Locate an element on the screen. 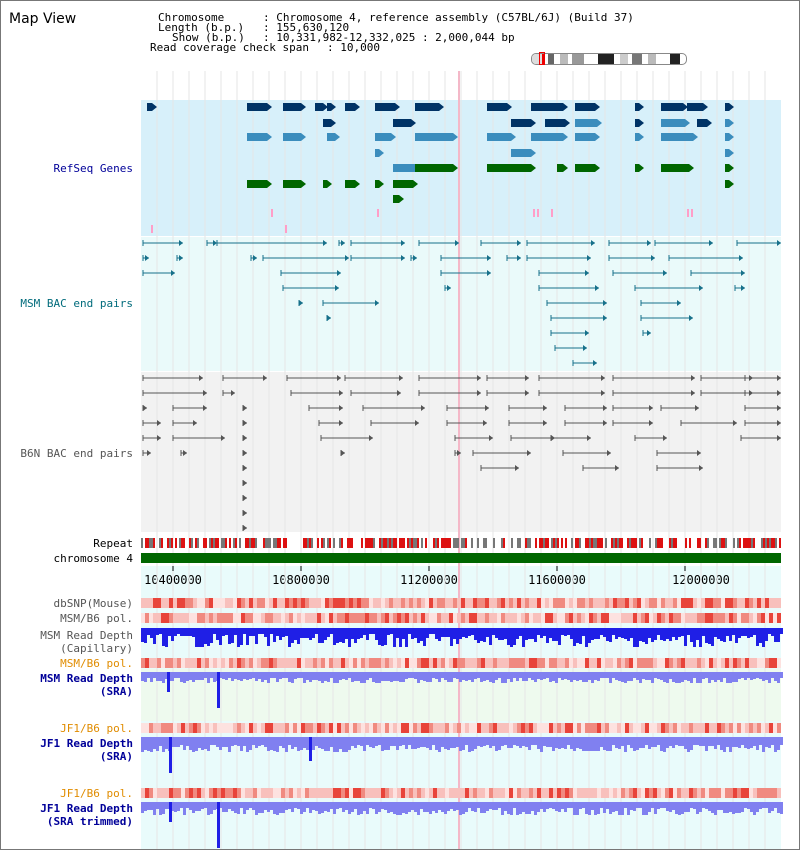 The width and height of the screenshot is (800, 850). track-label-refseq: RefSeq Genes is located at coordinates (93, 168).